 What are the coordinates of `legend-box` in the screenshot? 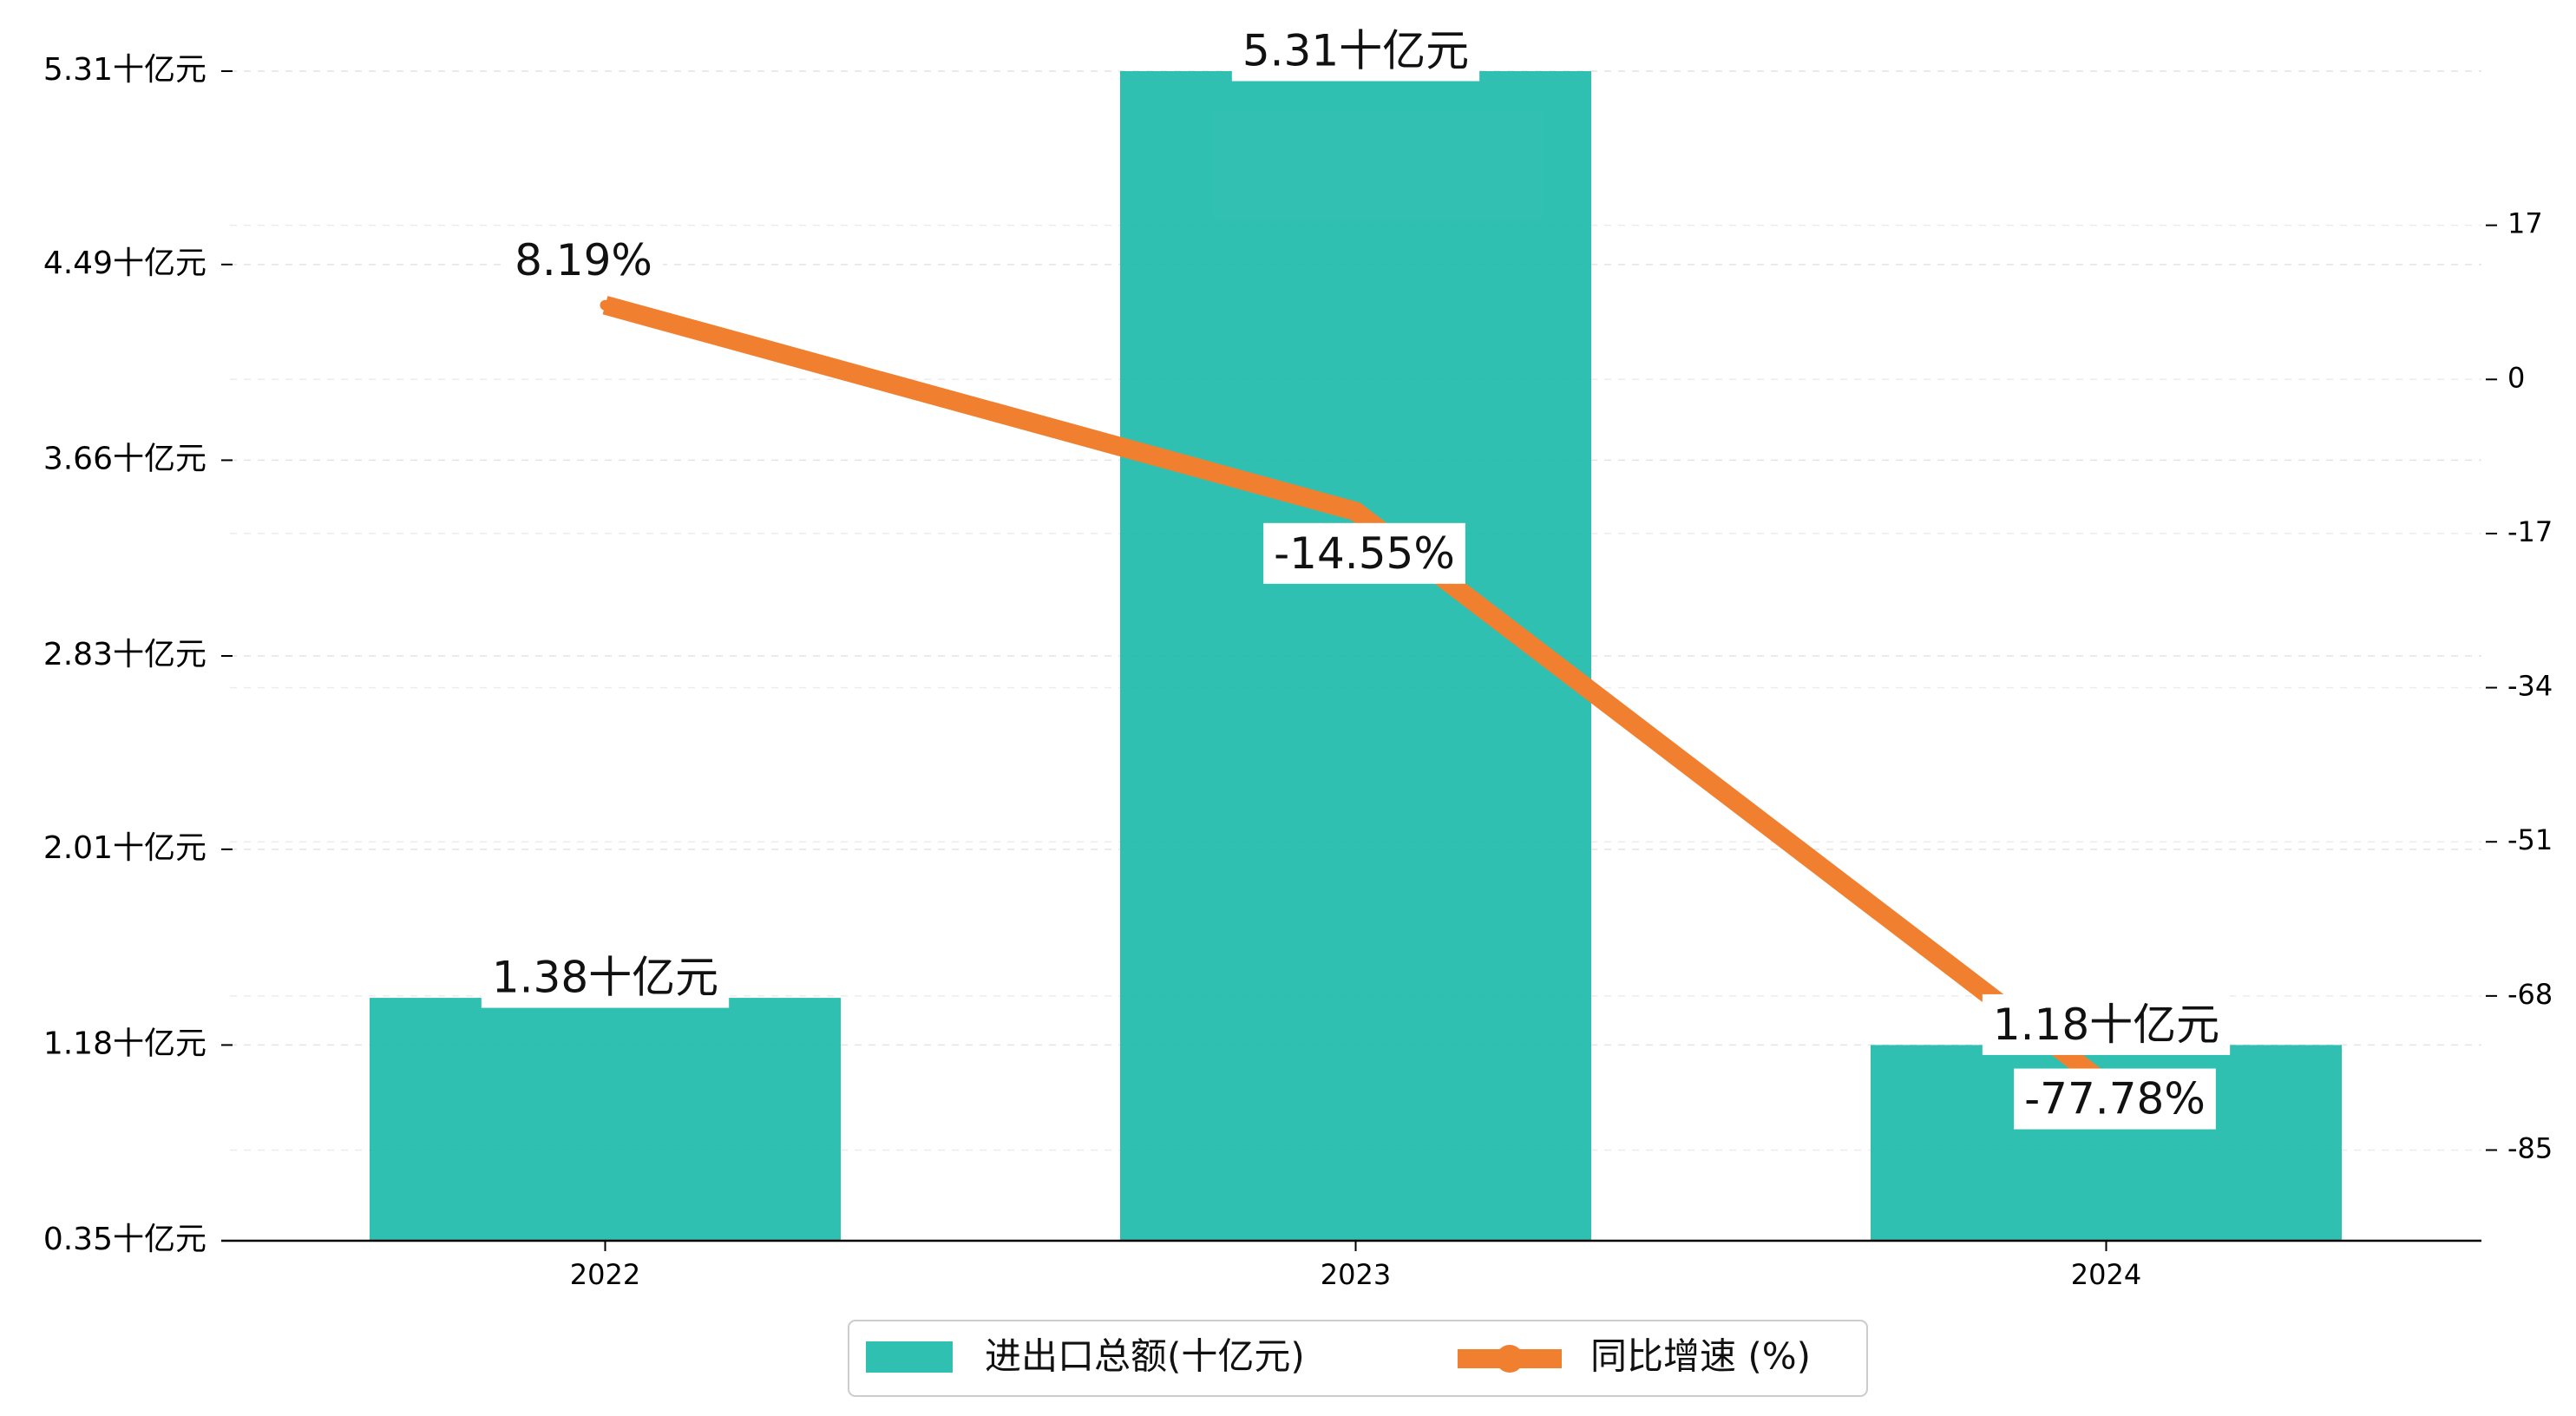 It's located at (1358, 1359).